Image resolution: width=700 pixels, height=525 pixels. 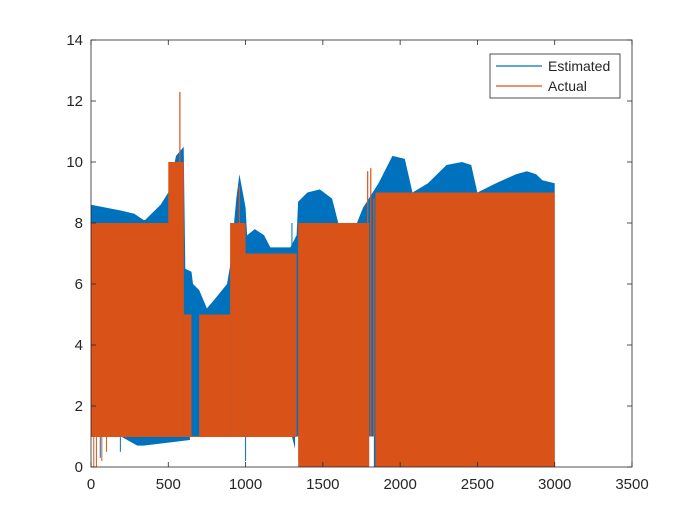 I want to click on x-tick-label: 2500, so click(x=477, y=484).